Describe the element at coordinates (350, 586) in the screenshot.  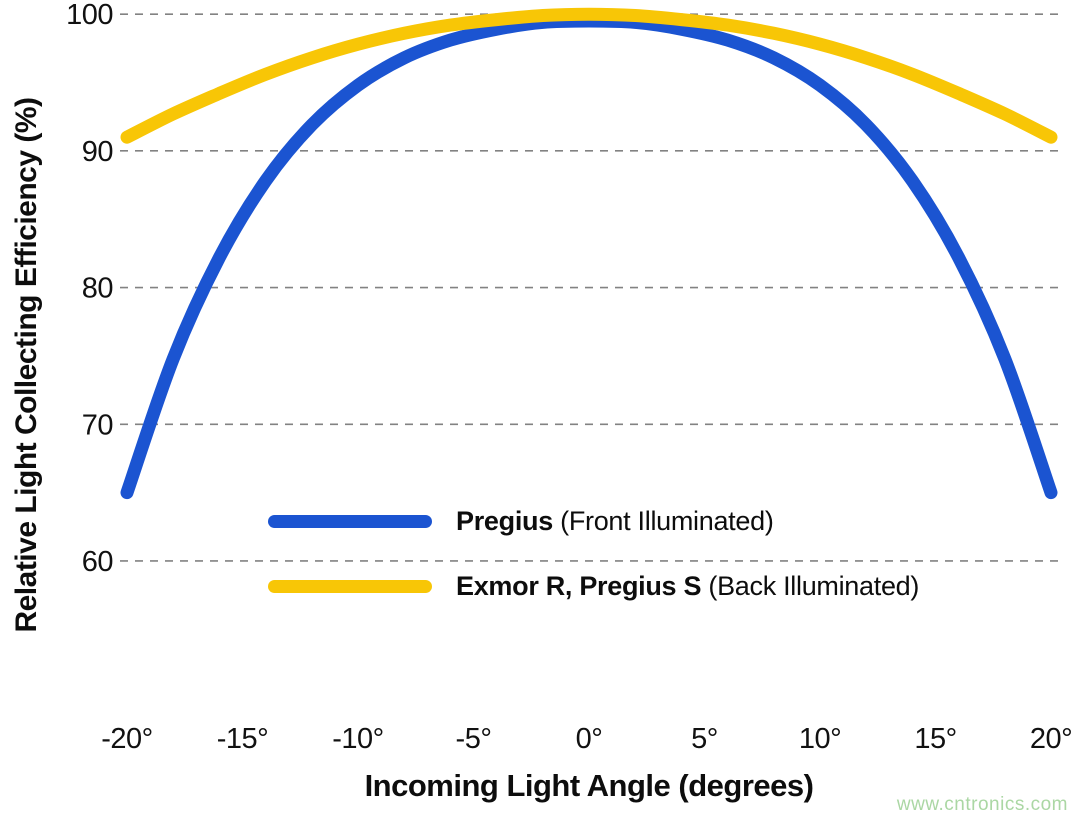
I see `legend-swatch-exmor` at that location.